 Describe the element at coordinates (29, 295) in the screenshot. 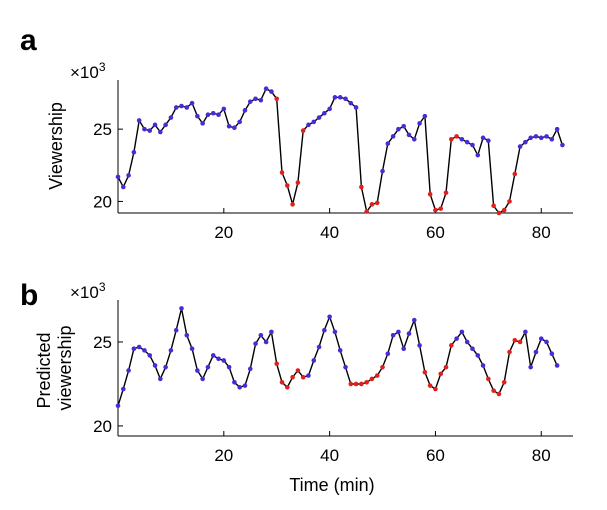

I see `panel-label-b: b` at that location.